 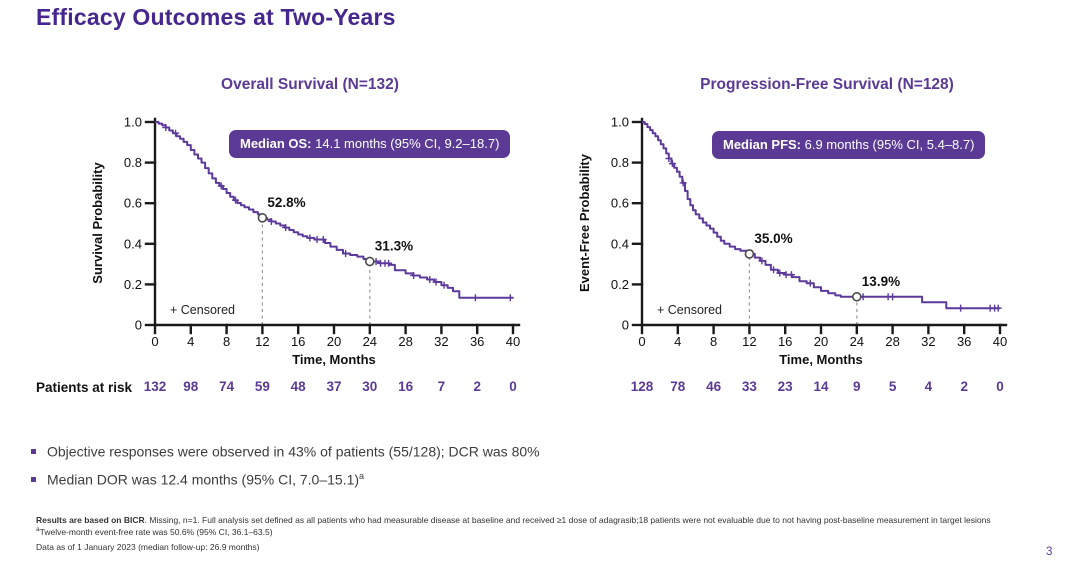 What do you see at coordinates (369, 386) in the screenshot?
I see `at-risk-count: 30` at bounding box center [369, 386].